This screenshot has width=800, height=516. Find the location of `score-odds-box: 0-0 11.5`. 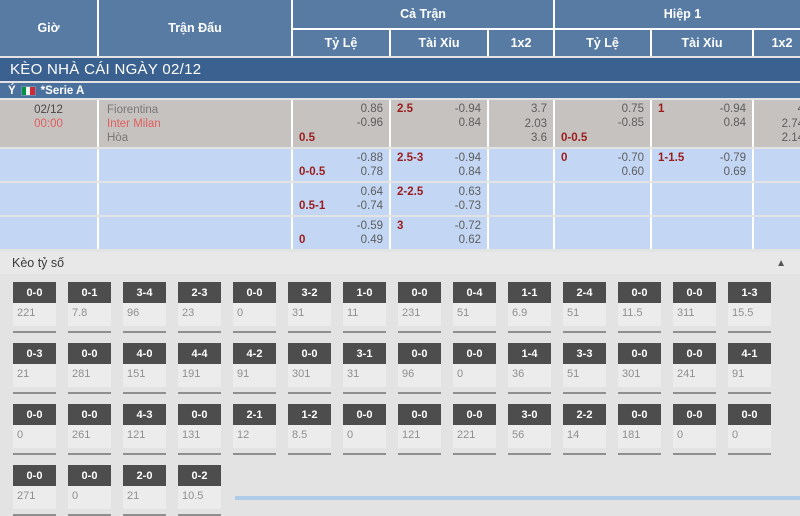

score-odds-box: 0-0 11.5 is located at coordinates (639, 307).